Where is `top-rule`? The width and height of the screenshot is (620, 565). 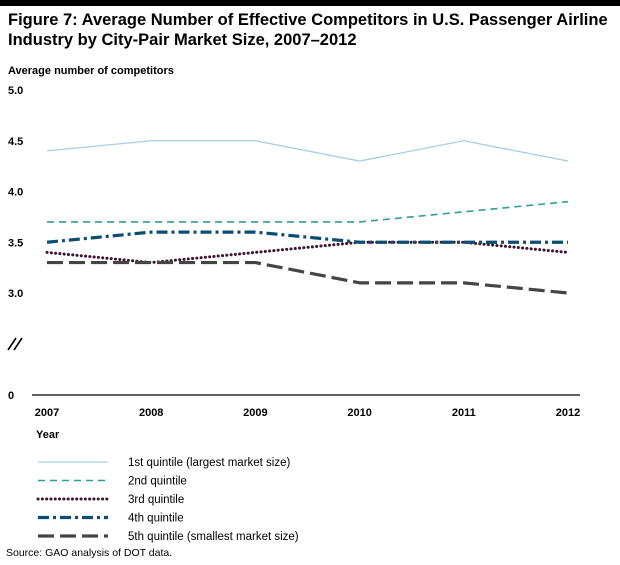 top-rule is located at coordinates (310, 3).